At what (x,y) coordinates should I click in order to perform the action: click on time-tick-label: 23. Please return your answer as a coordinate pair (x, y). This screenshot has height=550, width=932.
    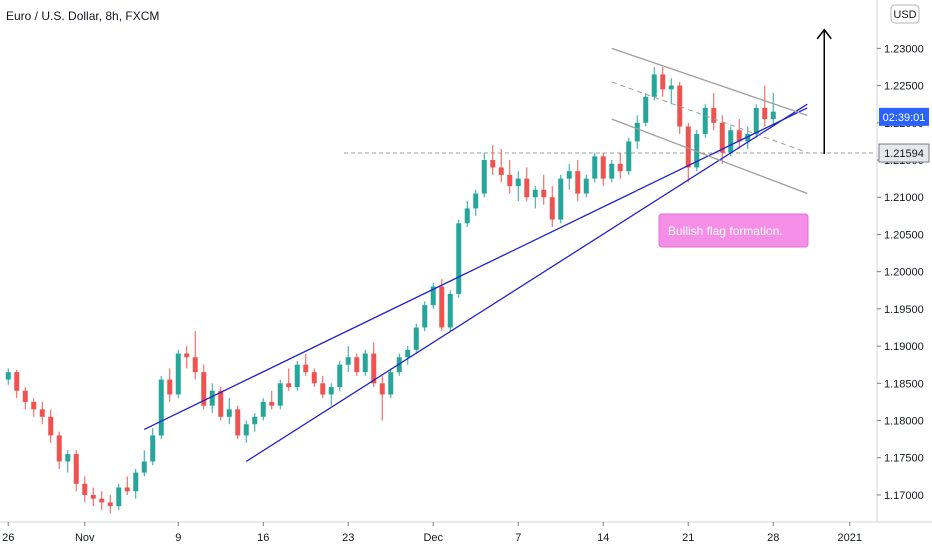
    Looking at the image, I should click on (348, 538).